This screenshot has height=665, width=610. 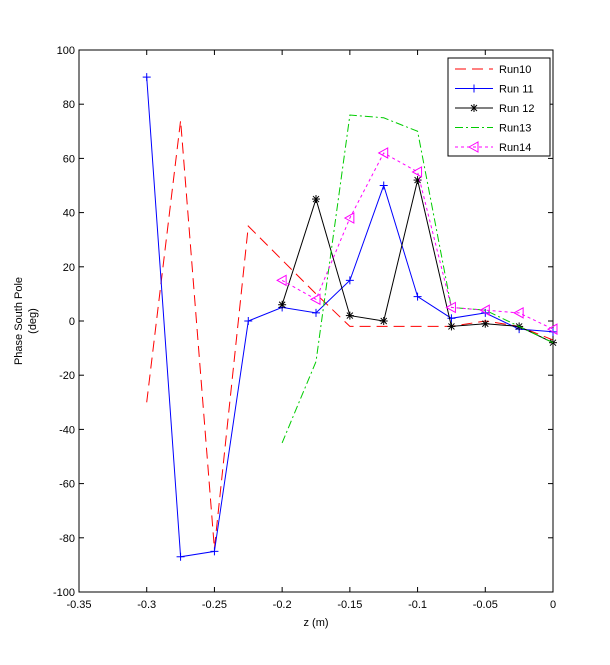 What do you see at coordinates (515, 129) in the screenshot?
I see `legend-label: Run13` at bounding box center [515, 129].